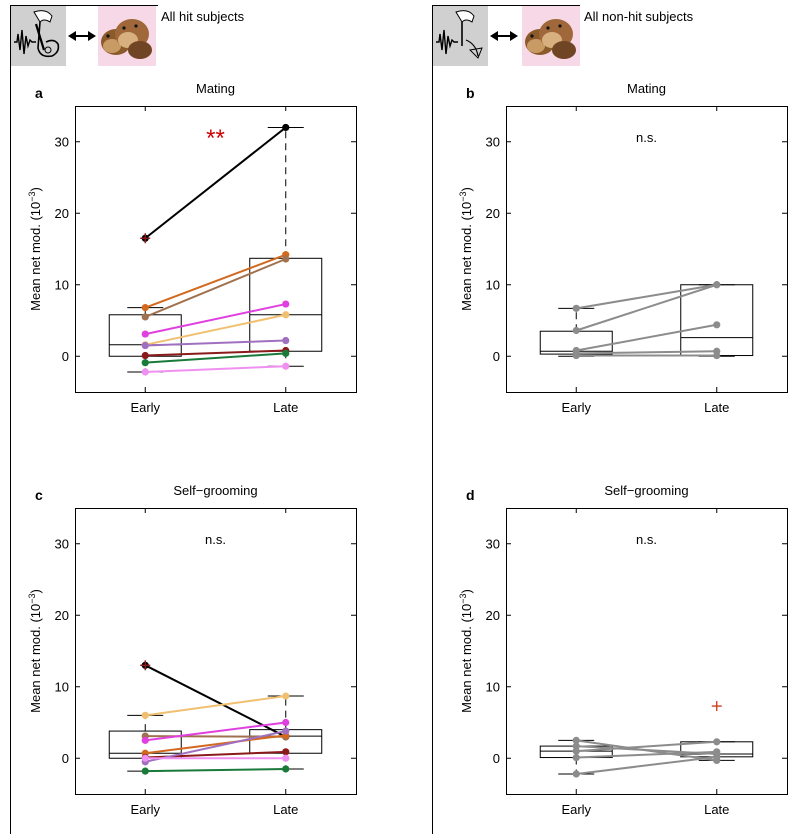 The width and height of the screenshot is (800, 834). What do you see at coordinates (128, 36) in the screenshot?
I see `header-left: All hit subjects` at bounding box center [128, 36].